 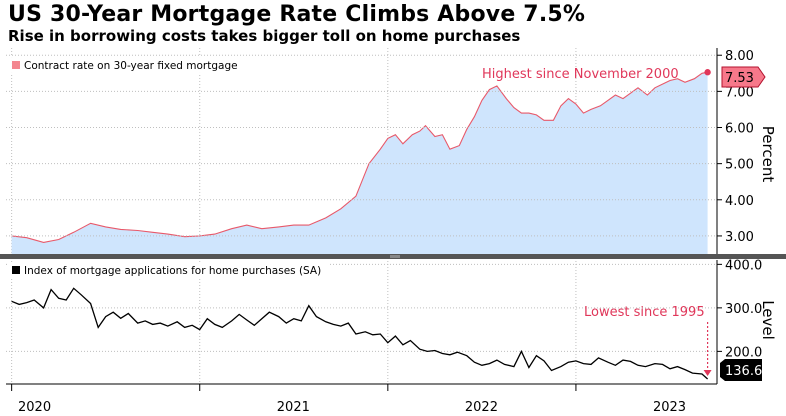 I want to click on rate-last-point, so click(x=707, y=72).